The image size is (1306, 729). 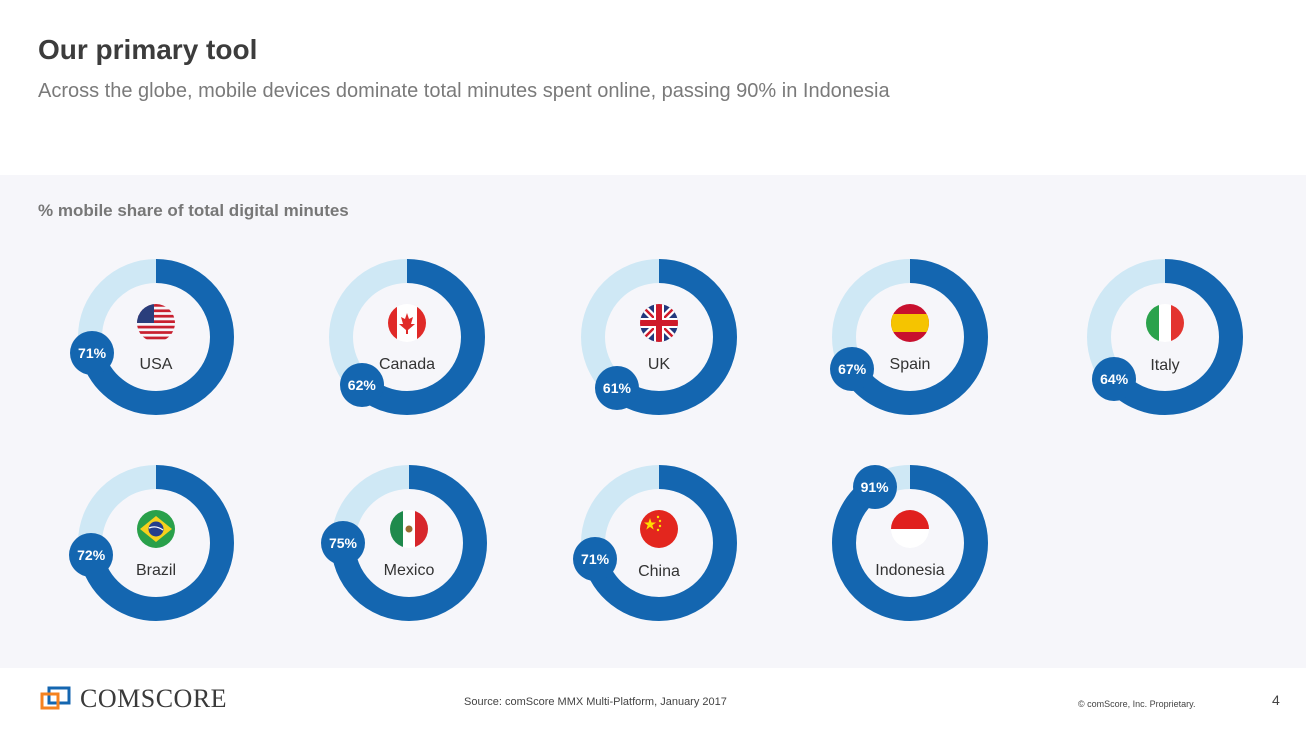 I want to click on comscore-logo: COMSCORE, so click(x=133, y=699).